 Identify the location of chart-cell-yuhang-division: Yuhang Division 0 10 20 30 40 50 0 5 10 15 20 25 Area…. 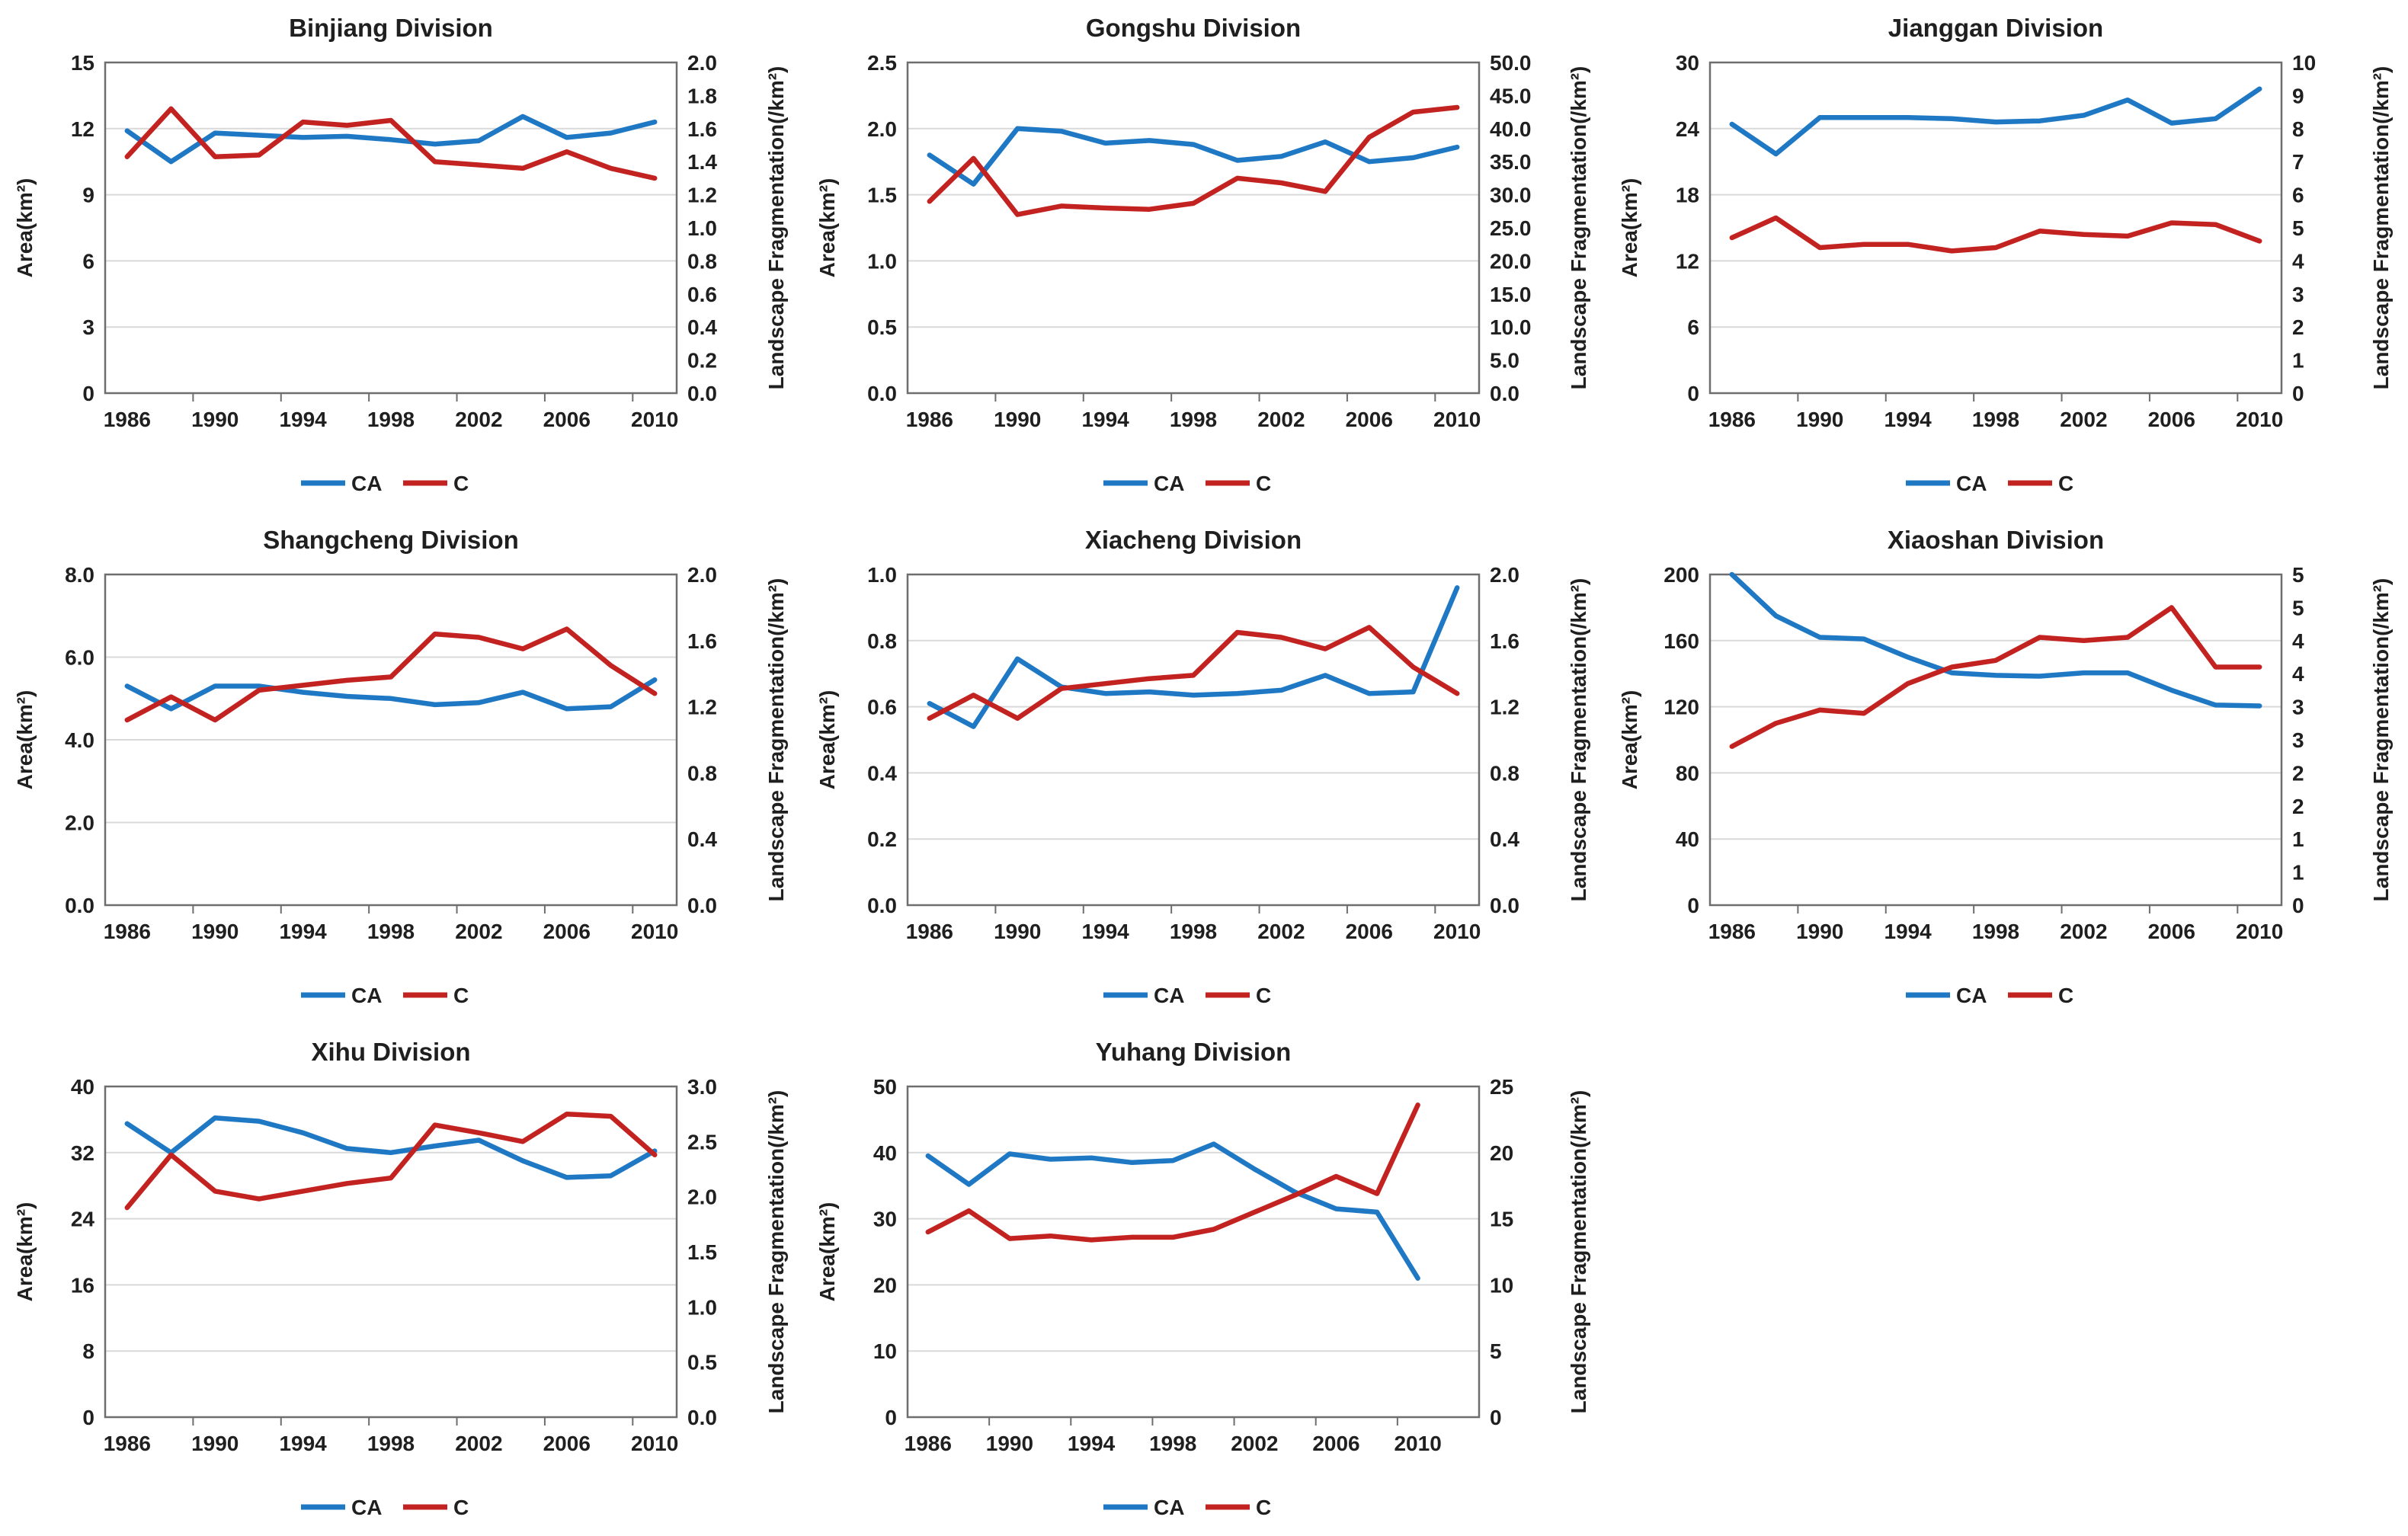
(1203, 1280).